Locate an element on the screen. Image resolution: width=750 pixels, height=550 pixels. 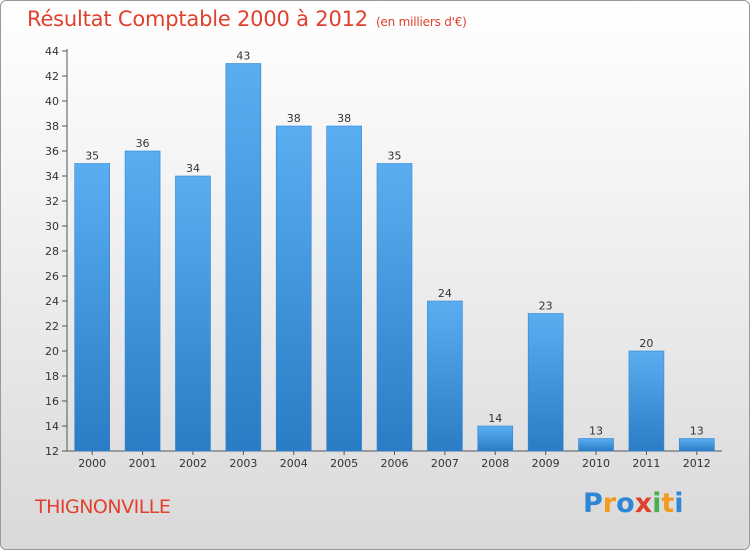
y-tick-label: 14 is located at coordinates (52, 426).